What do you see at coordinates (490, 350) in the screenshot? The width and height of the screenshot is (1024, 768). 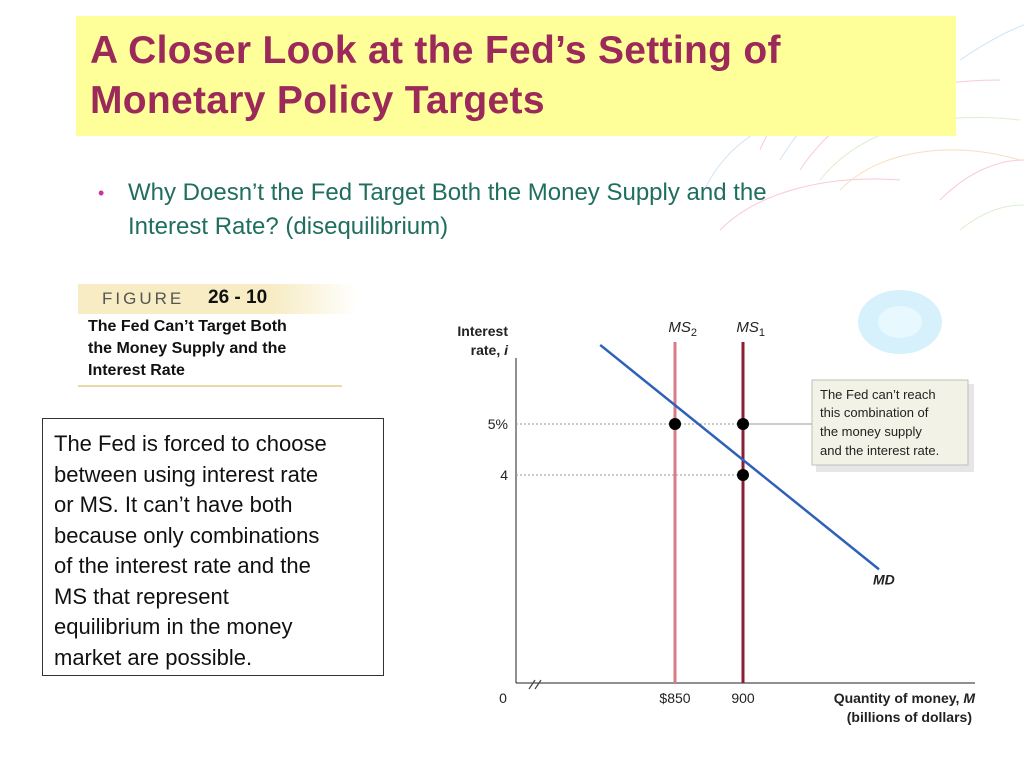 I see `y-axis-label-line-2: rate, i` at bounding box center [490, 350].